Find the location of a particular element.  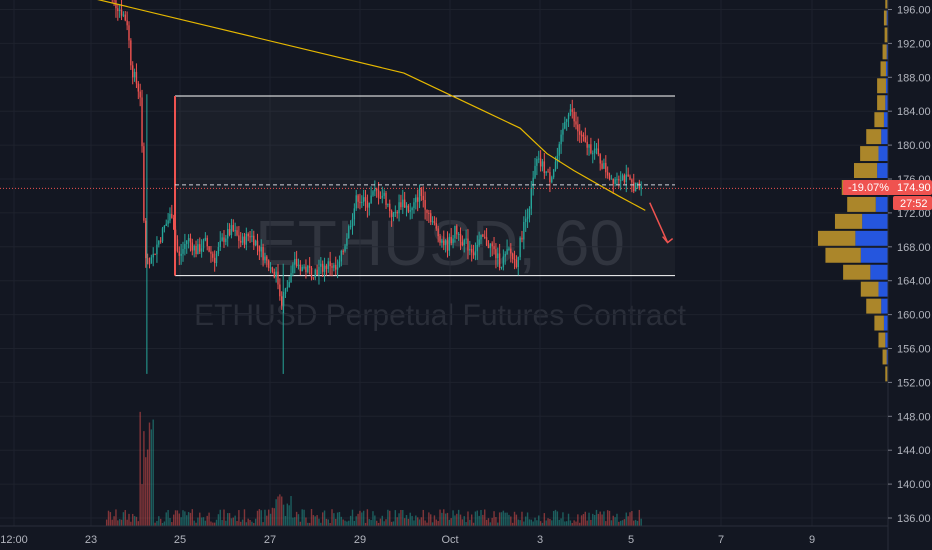

countdown-background is located at coordinates (912, 203).